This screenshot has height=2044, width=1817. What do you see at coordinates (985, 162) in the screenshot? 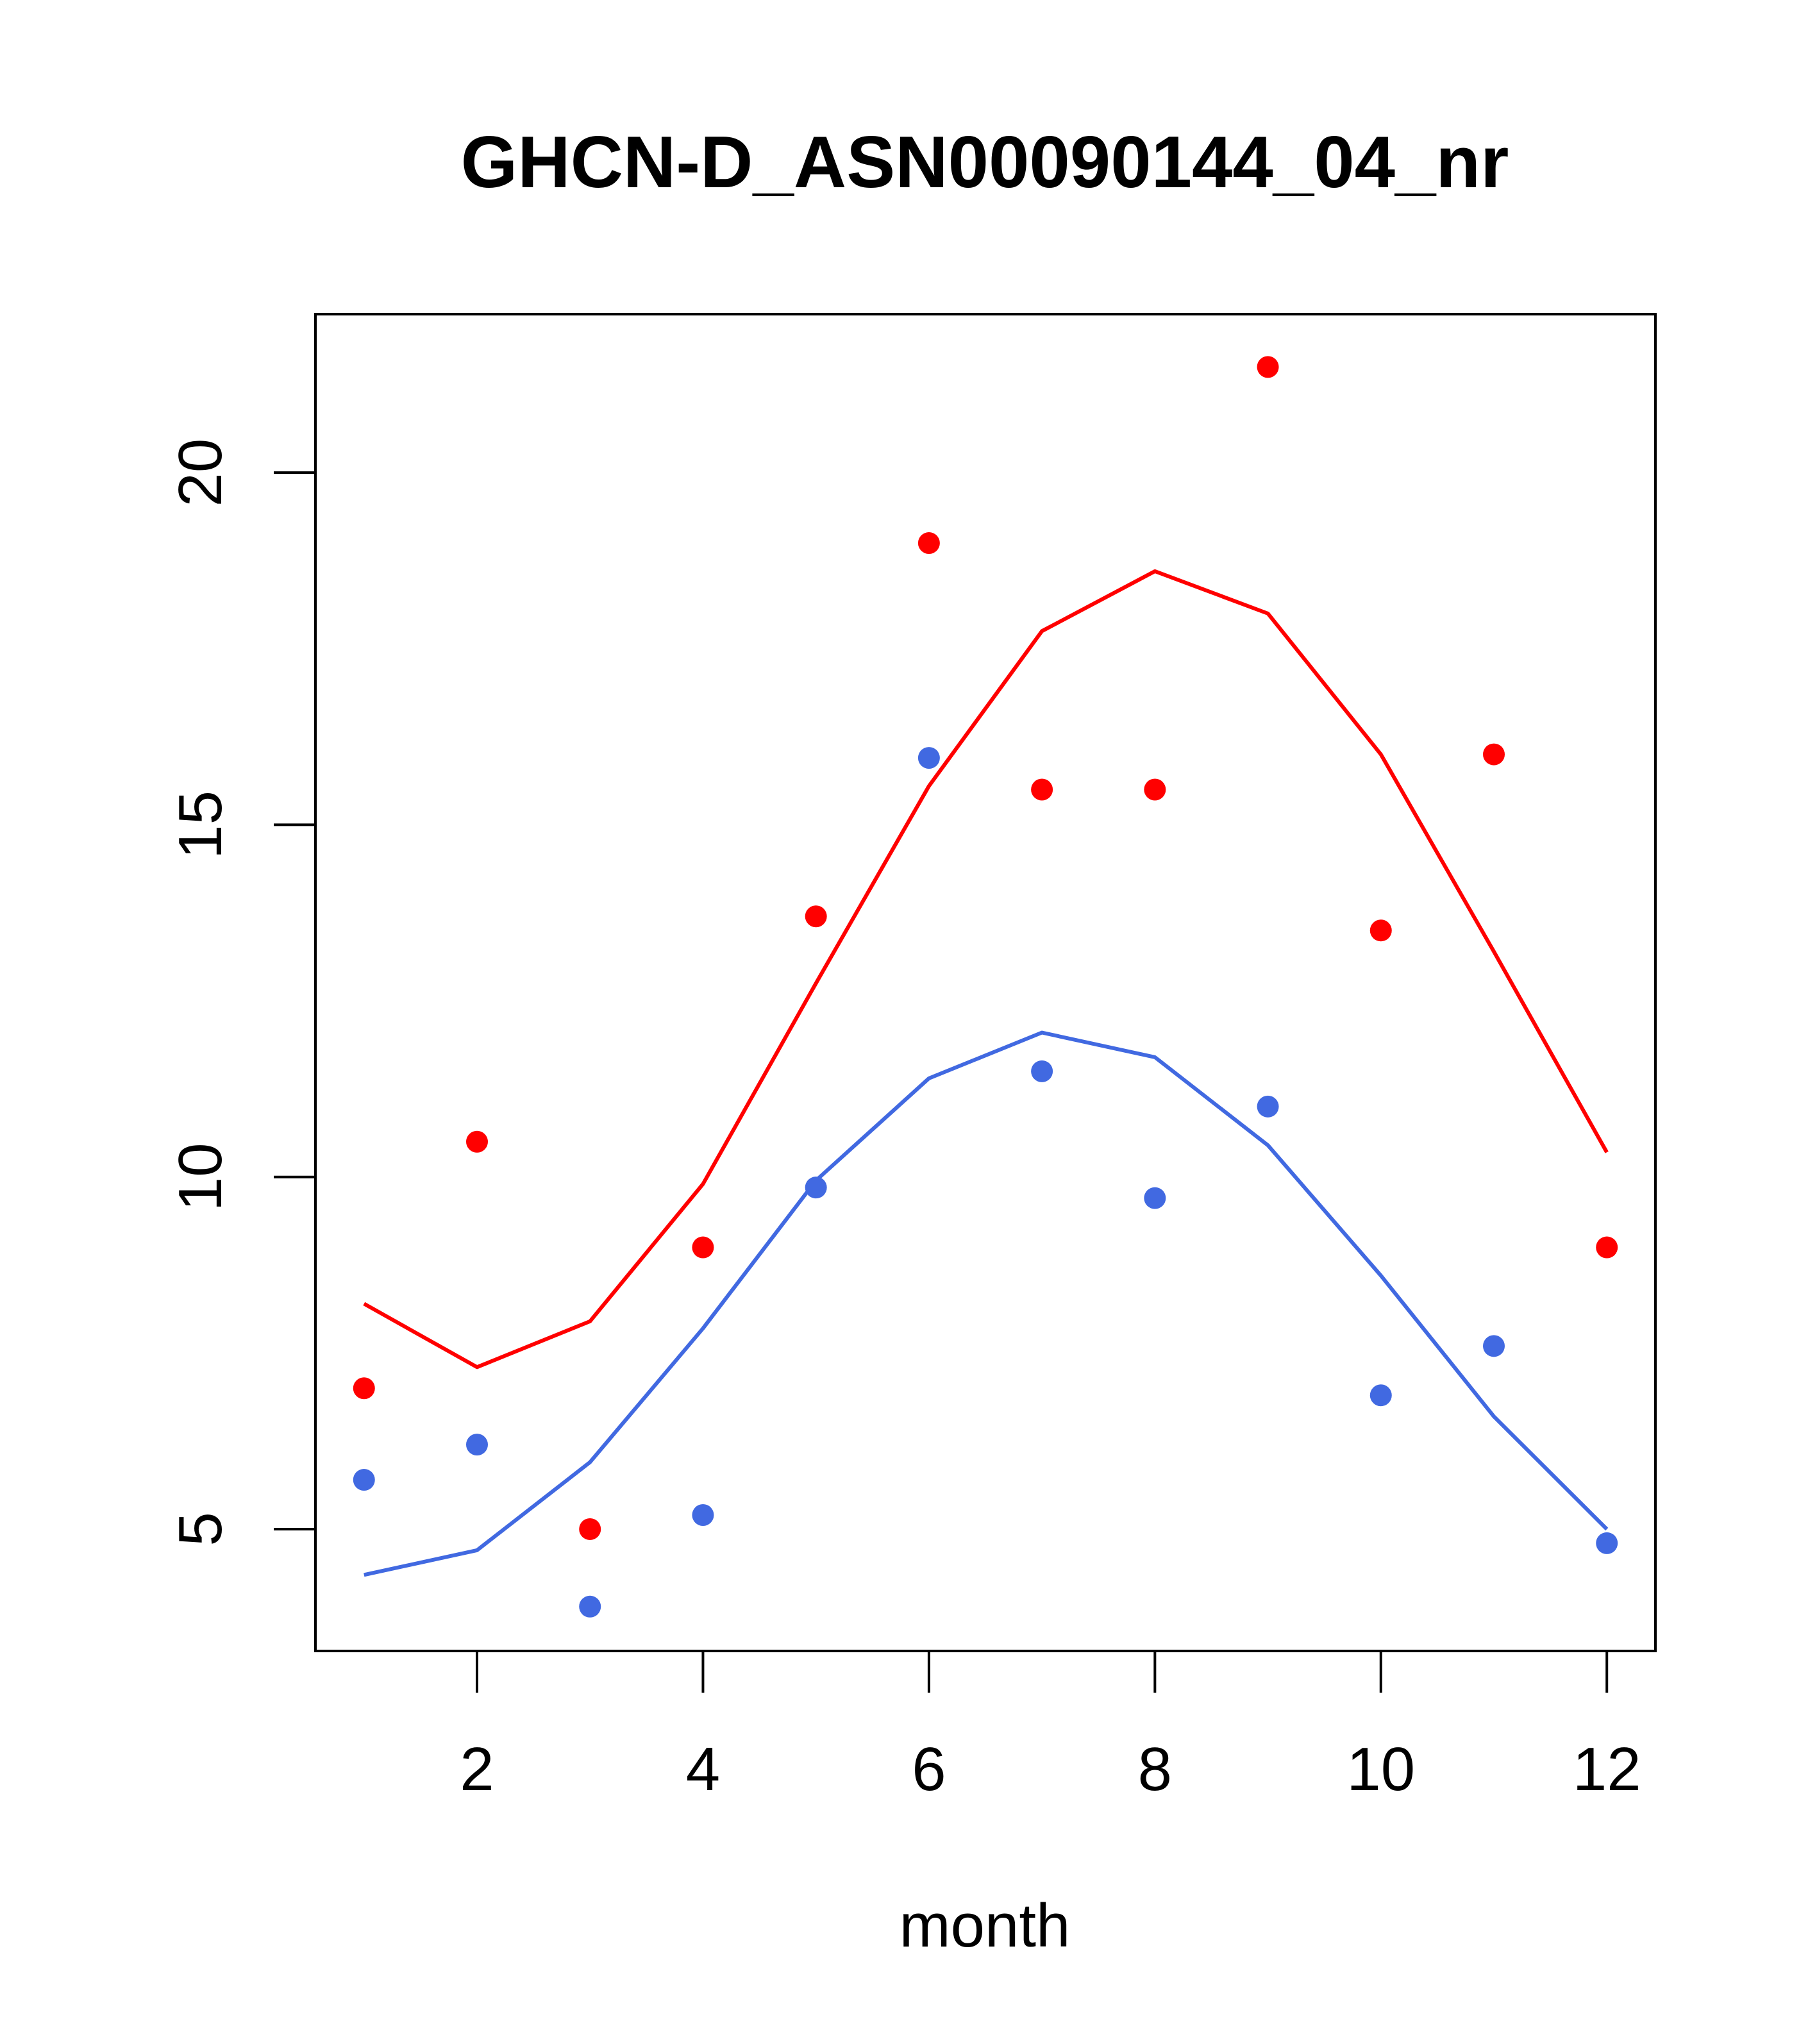
I see `chart-title: GHCN-D_ASN00090144_04_nr` at bounding box center [985, 162].